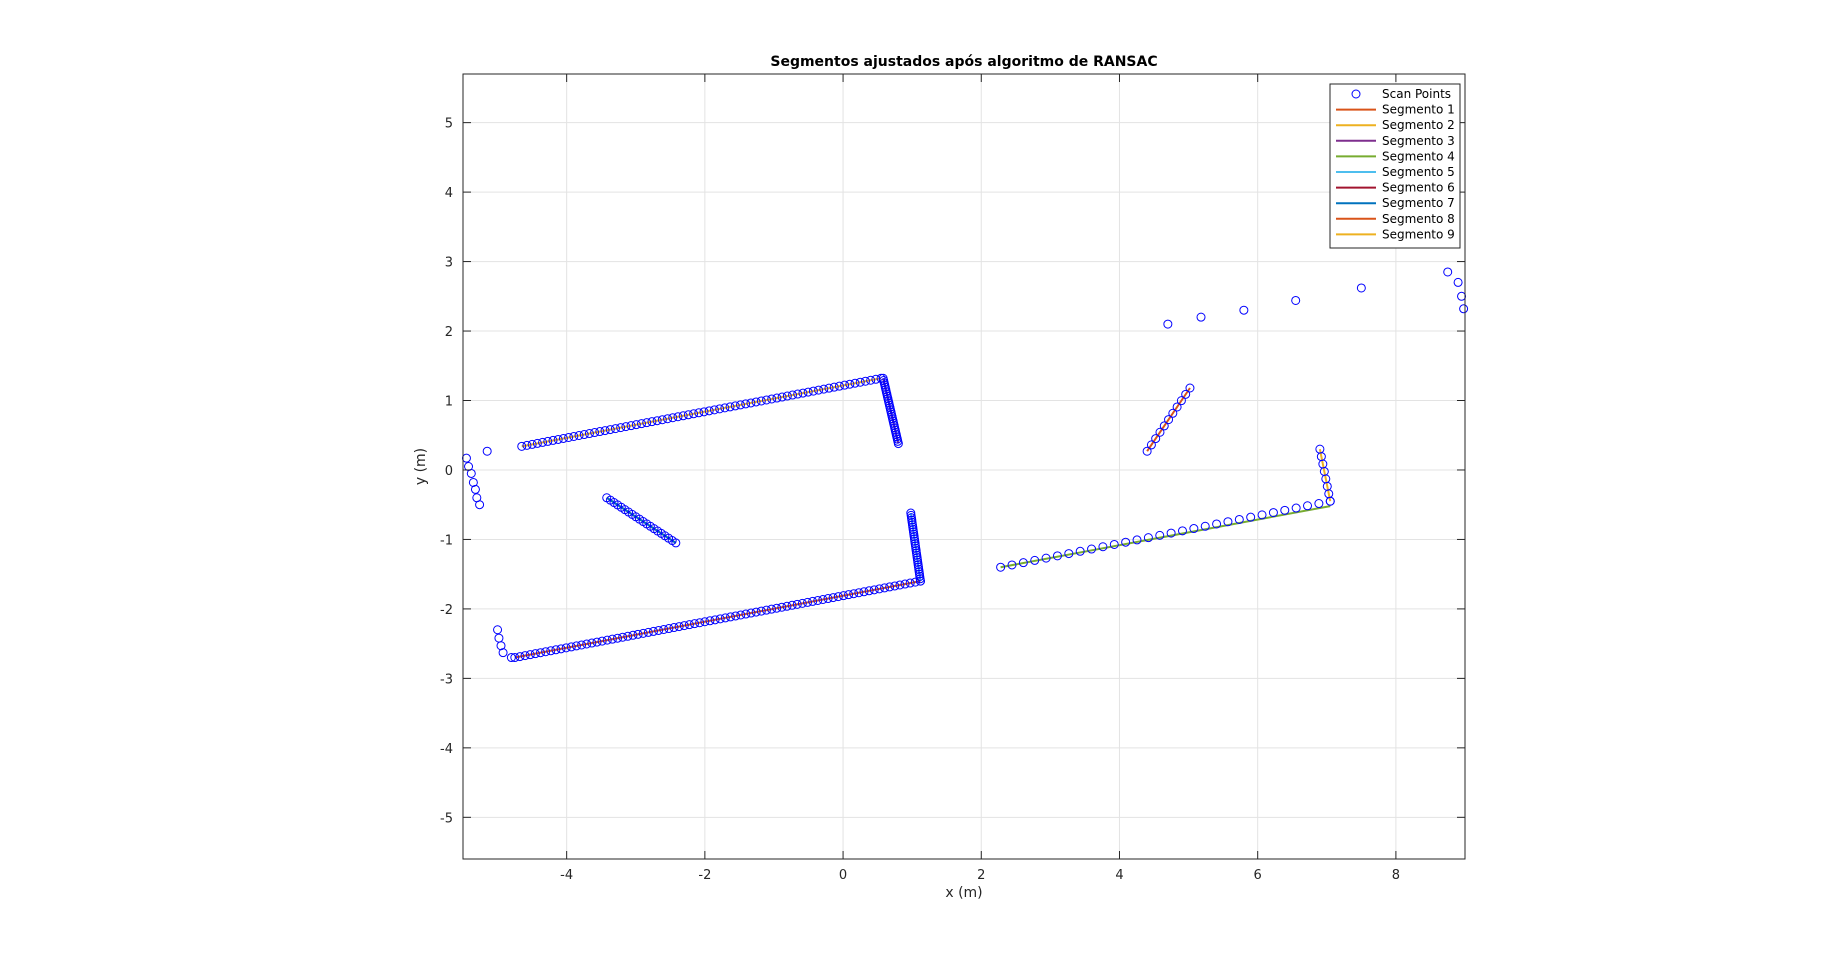 The height and width of the screenshot is (961, 1848). What do you see at coordinates (1418, 188) in the screenshot?
I see `legend-label: Segmento 6` at bounding box center [1418, 188].